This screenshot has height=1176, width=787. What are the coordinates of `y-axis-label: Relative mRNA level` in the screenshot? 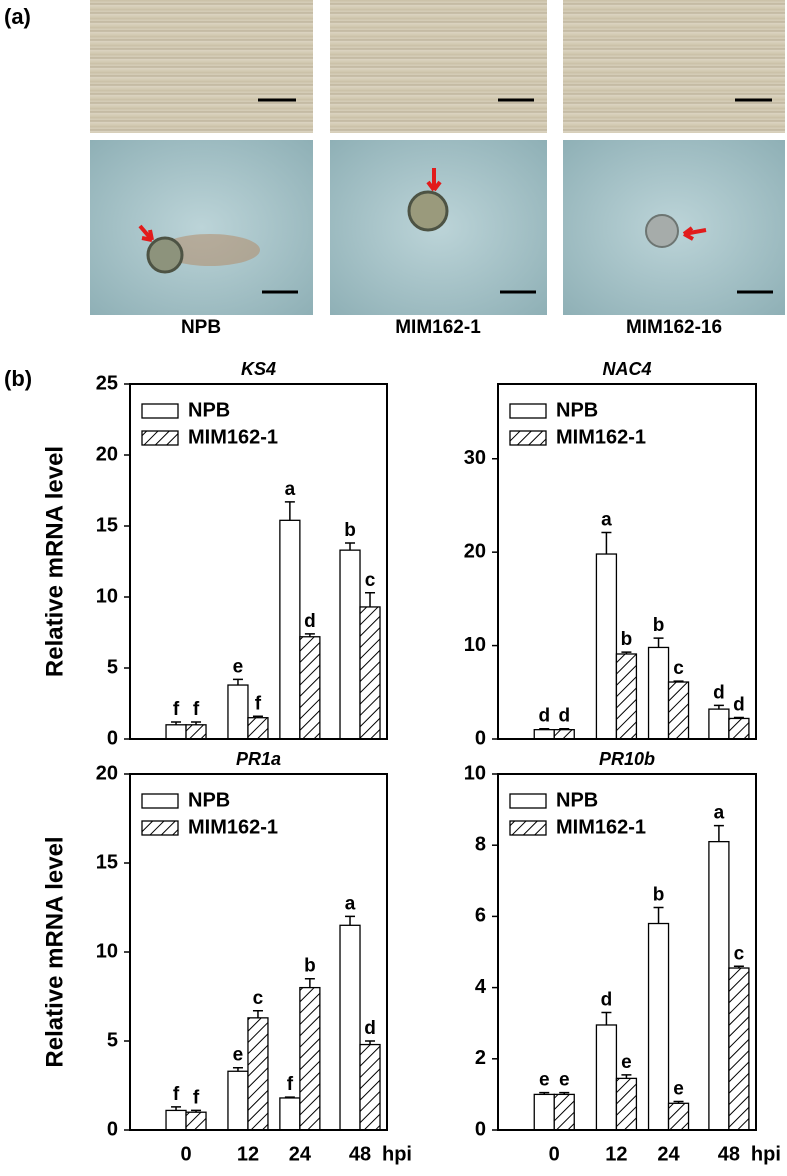 It's located at (54, 561).